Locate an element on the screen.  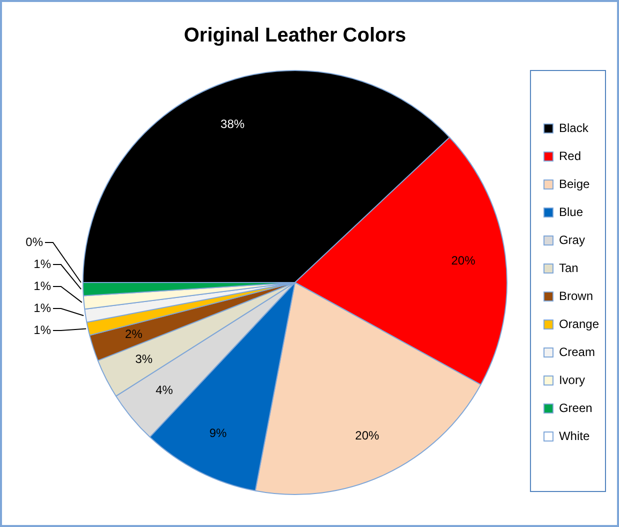
legend-label: Cream is located at coordinates (576, 351).